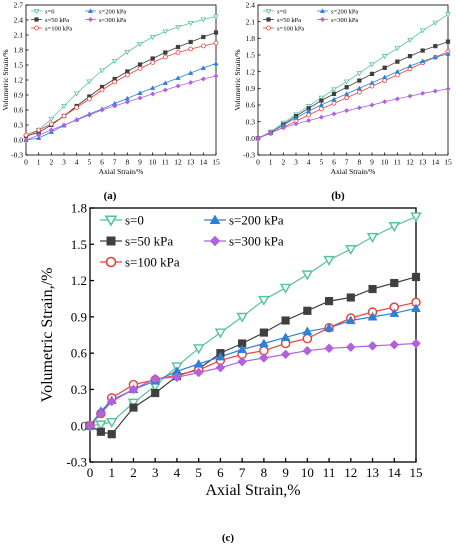  Describe the element at coordinates (39, 162) in the screenshot. I see `x-tick-label: 1` at that location.